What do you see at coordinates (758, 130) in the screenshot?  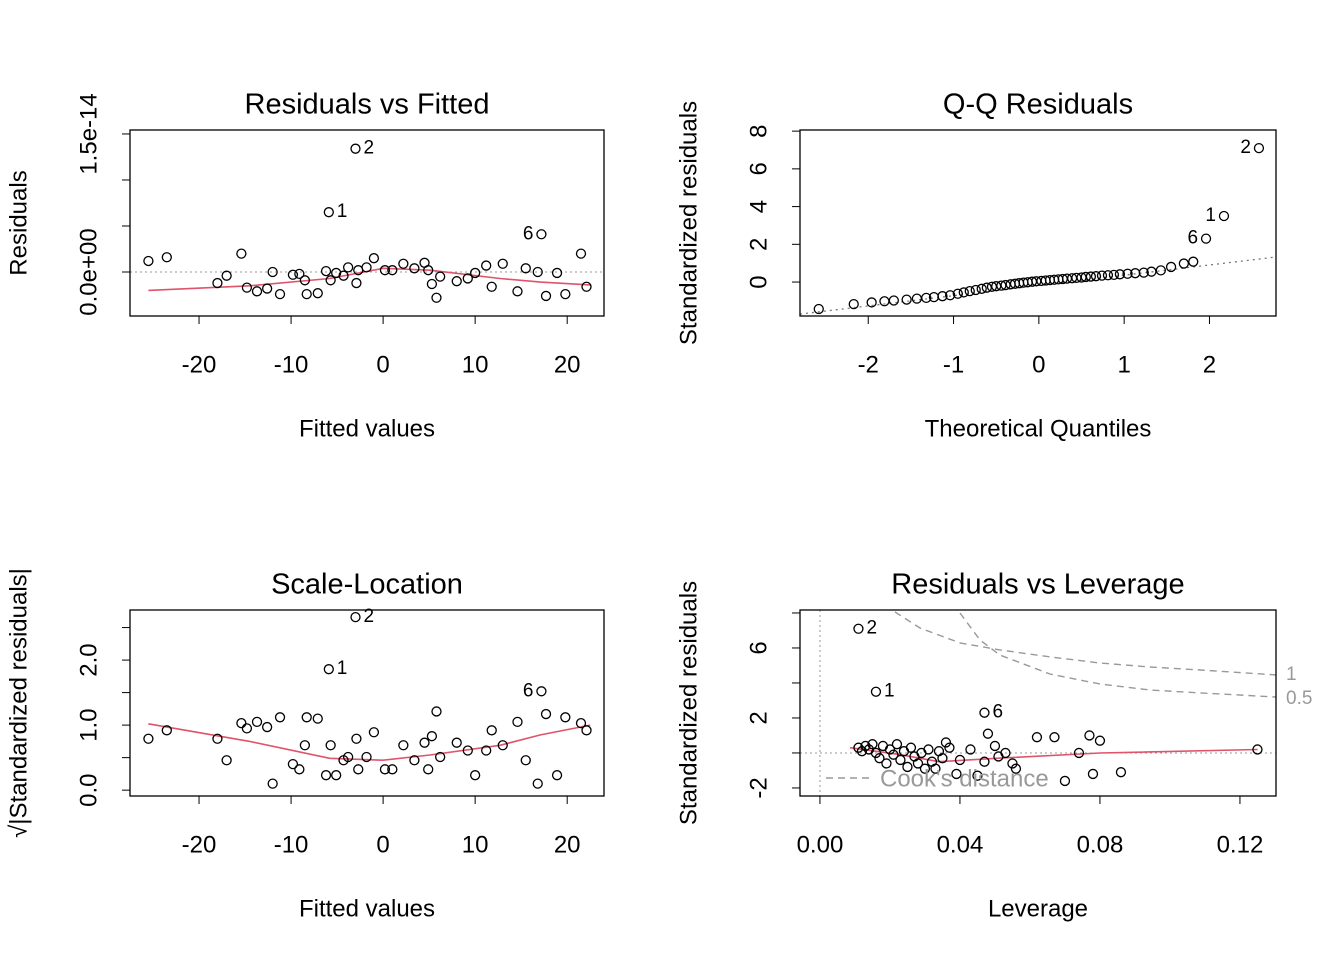 I see `y-tick-label: 8` at bounding box center [758, 130].